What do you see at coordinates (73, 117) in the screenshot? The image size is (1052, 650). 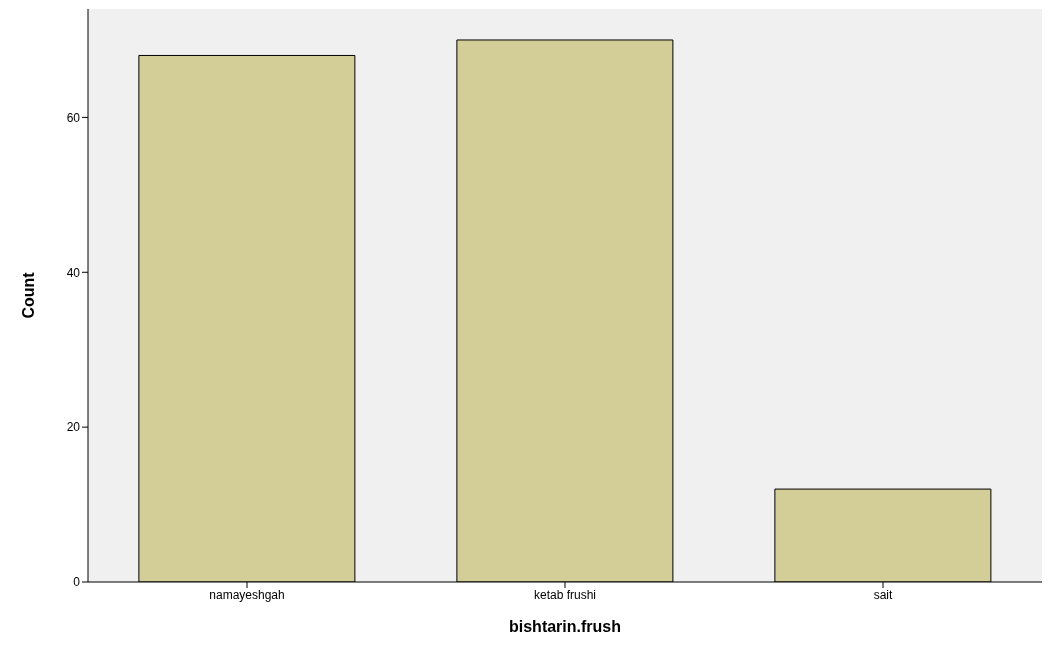 I see `y-tick-label: 60` at bounding box center [73, 117].